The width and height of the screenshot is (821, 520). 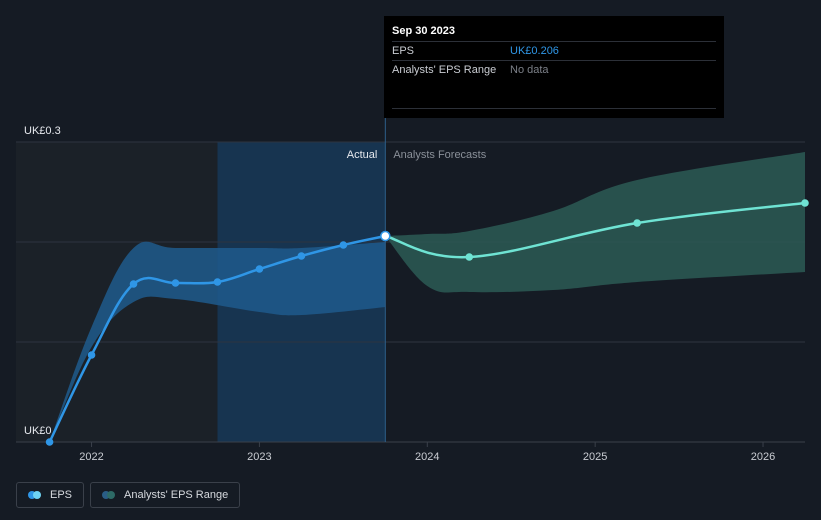 What do you see at coordinates (32, 495) in the screenshot?
I see `eps-legend-dot-a` at bounding box center [32, 495].